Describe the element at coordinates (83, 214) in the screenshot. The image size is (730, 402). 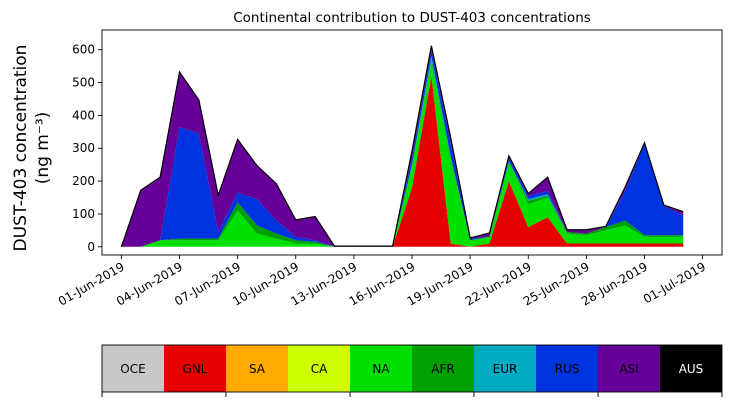
I see `y-tick-label: 100` at that location.